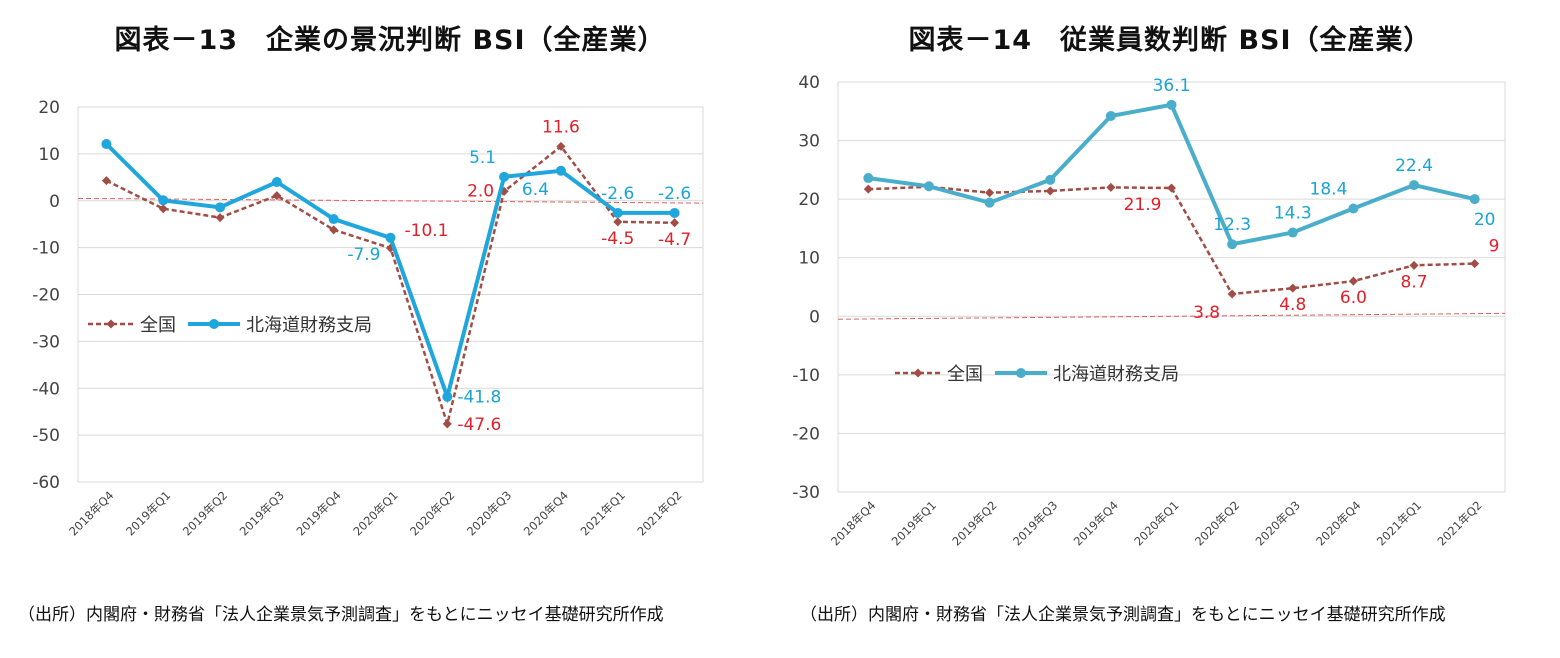 This screenshot has height=658, width=1560. I want to click on y-tick-label: -40, so click(46, 389).